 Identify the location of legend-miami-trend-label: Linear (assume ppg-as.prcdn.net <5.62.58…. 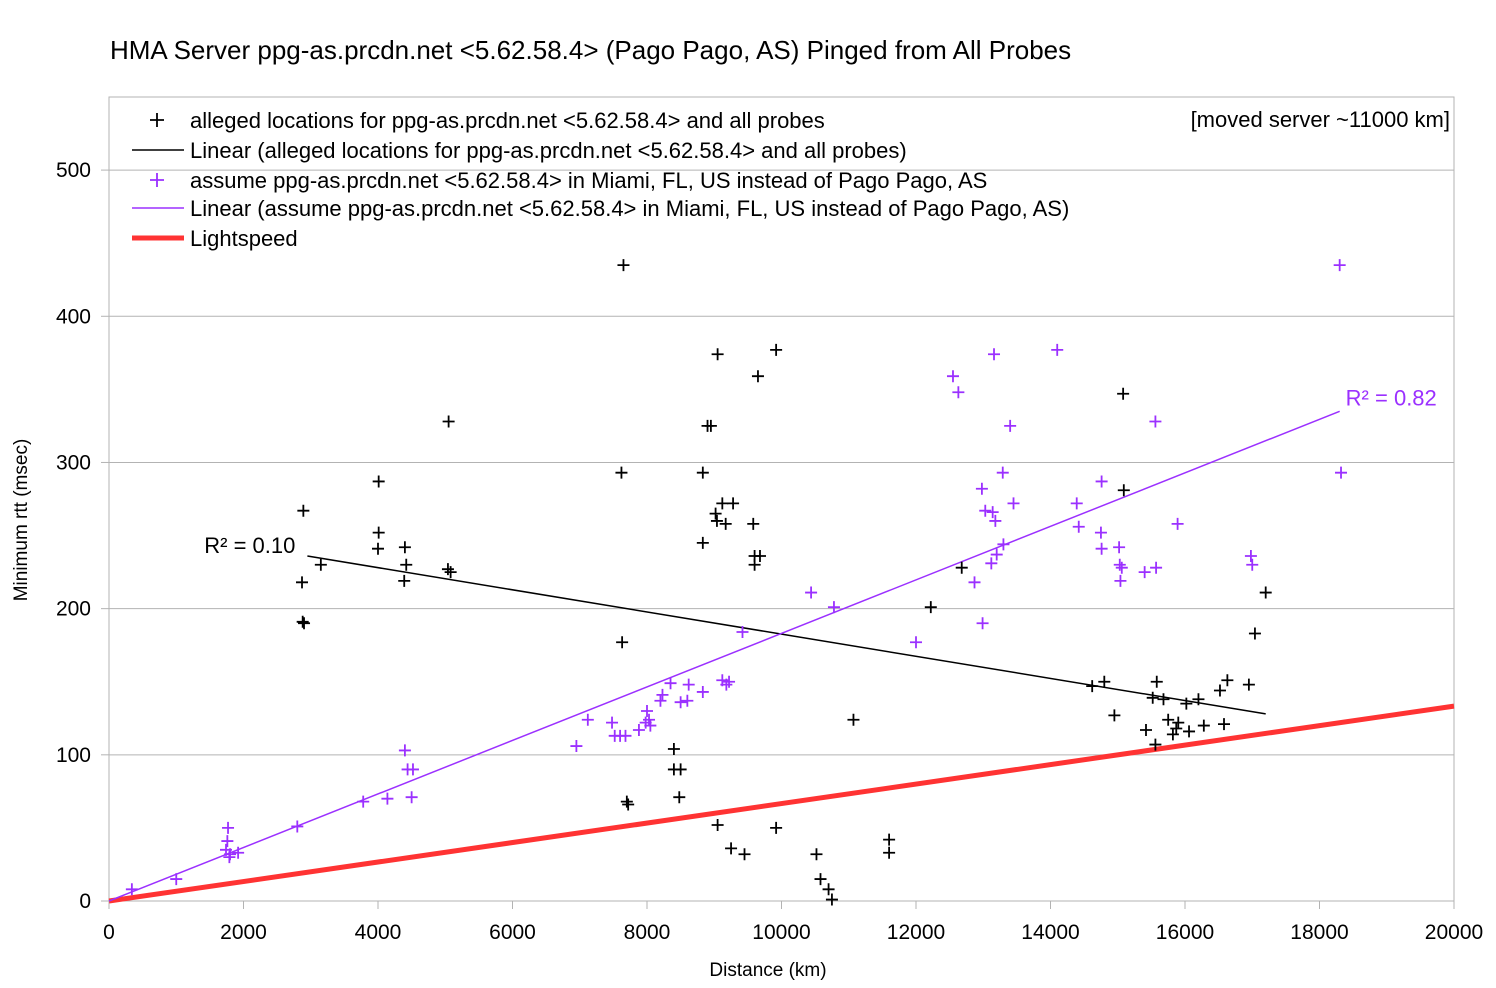
(629, 208).